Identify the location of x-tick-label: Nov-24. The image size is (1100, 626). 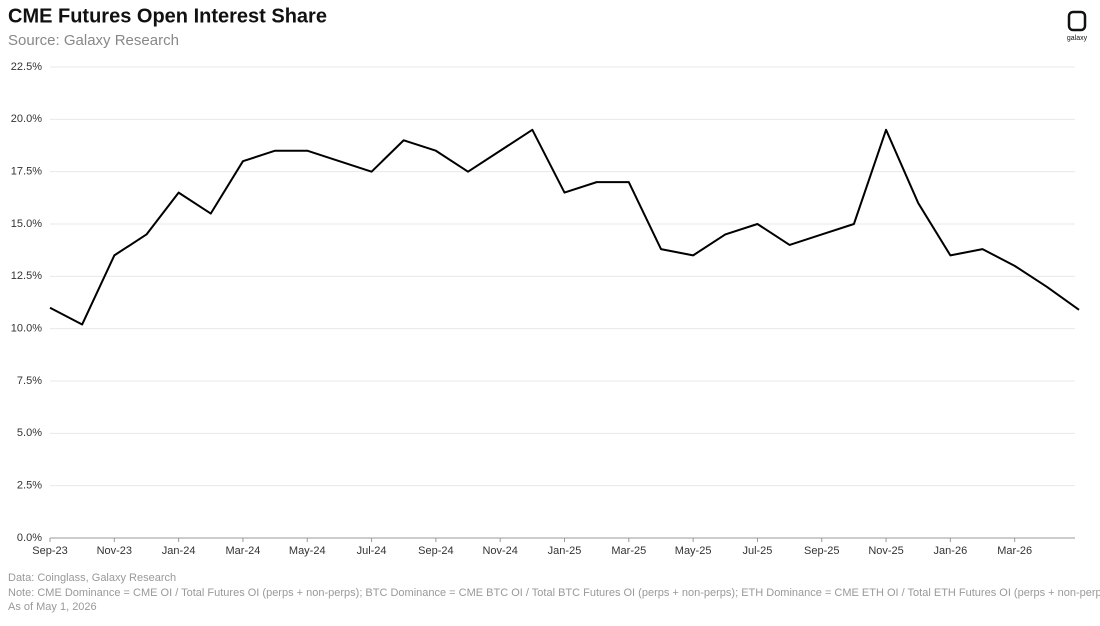
(499, 551).